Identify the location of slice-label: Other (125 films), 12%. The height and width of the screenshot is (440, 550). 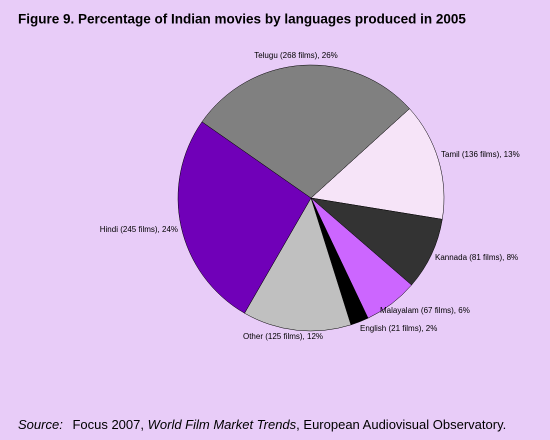
(283, 336).